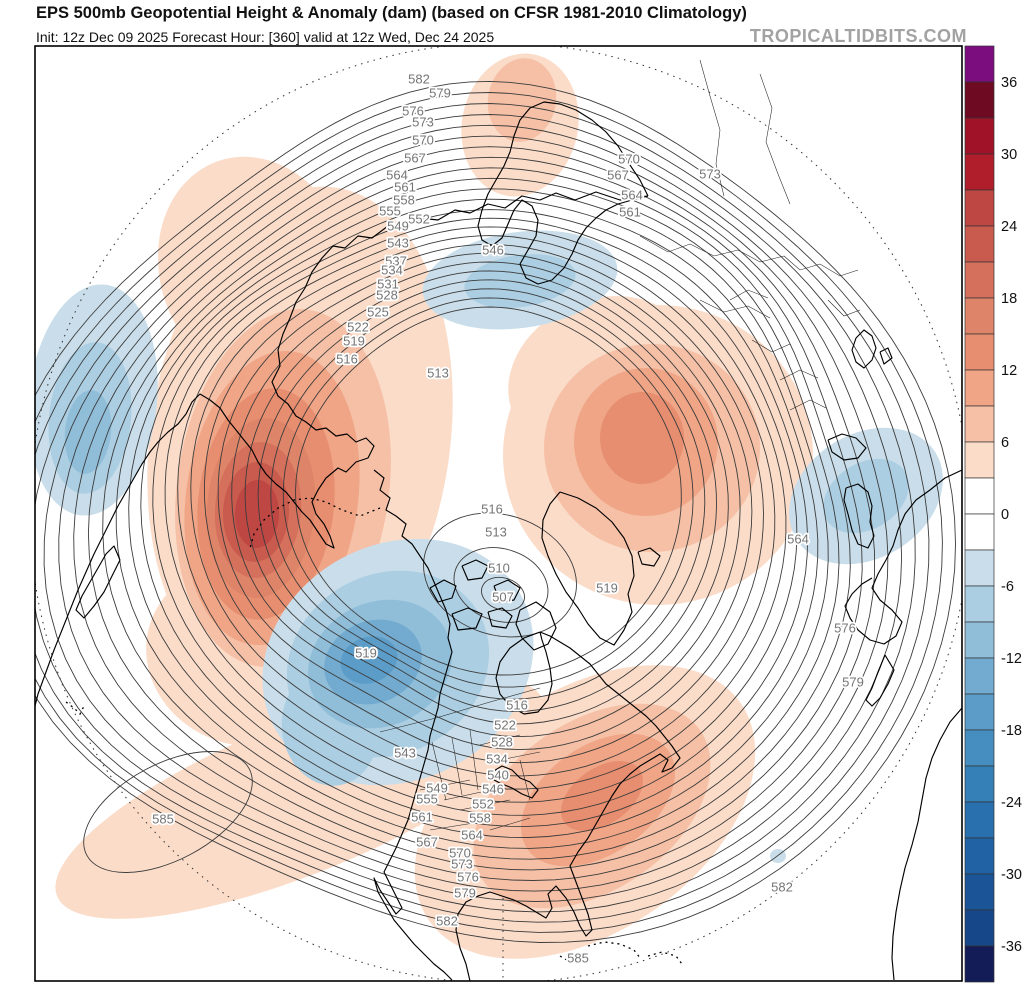  I want to click on colorbar-tick-6: 6, so click(1005, 443).